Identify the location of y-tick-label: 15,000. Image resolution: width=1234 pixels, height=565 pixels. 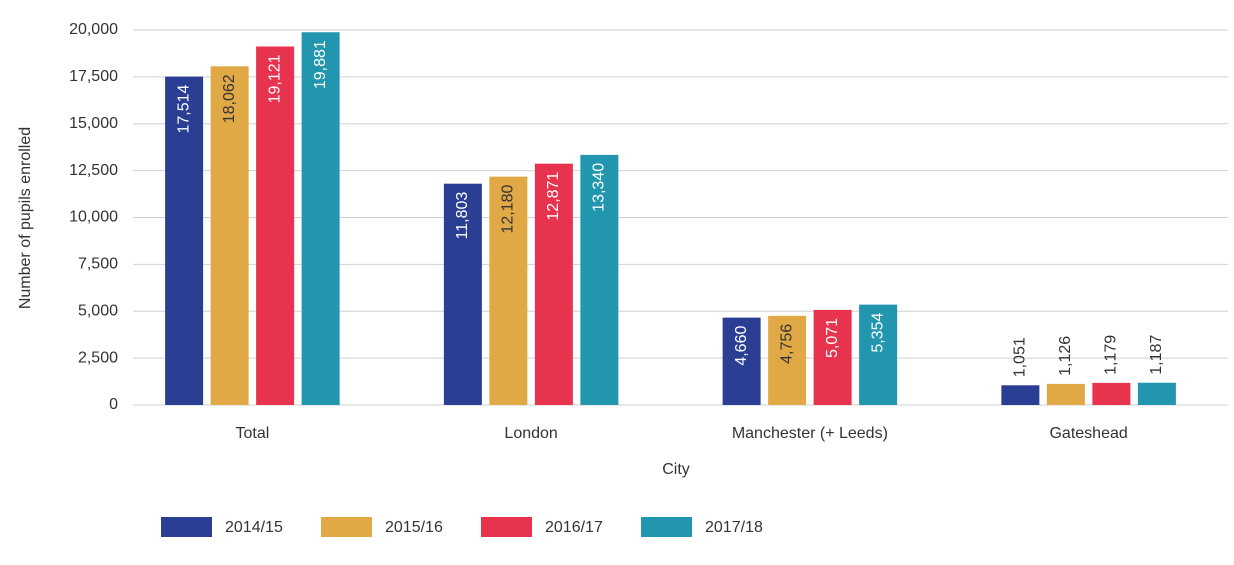
(93, 123).